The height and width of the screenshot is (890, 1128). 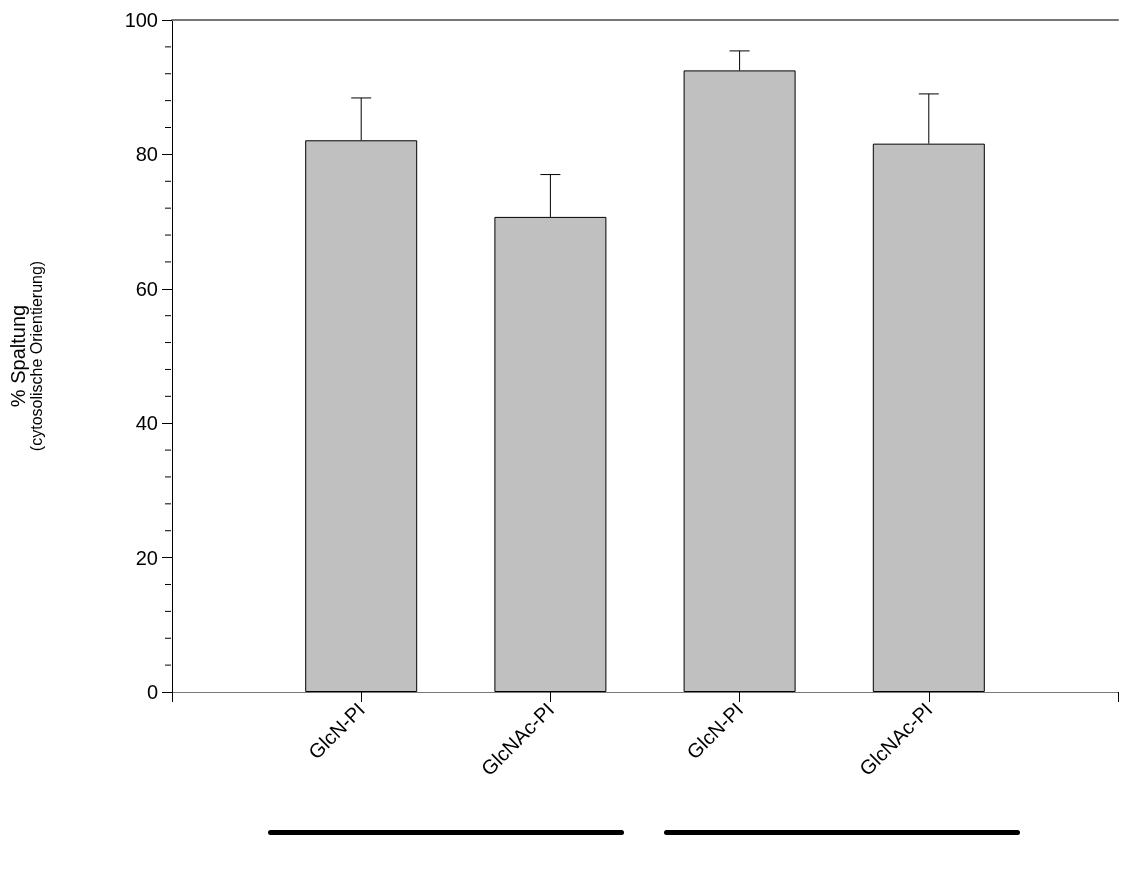 What do you see at coordinates (146, 154) in the screenshot?
I see `y-tick-label: 80` at bounding box center [146, 154].